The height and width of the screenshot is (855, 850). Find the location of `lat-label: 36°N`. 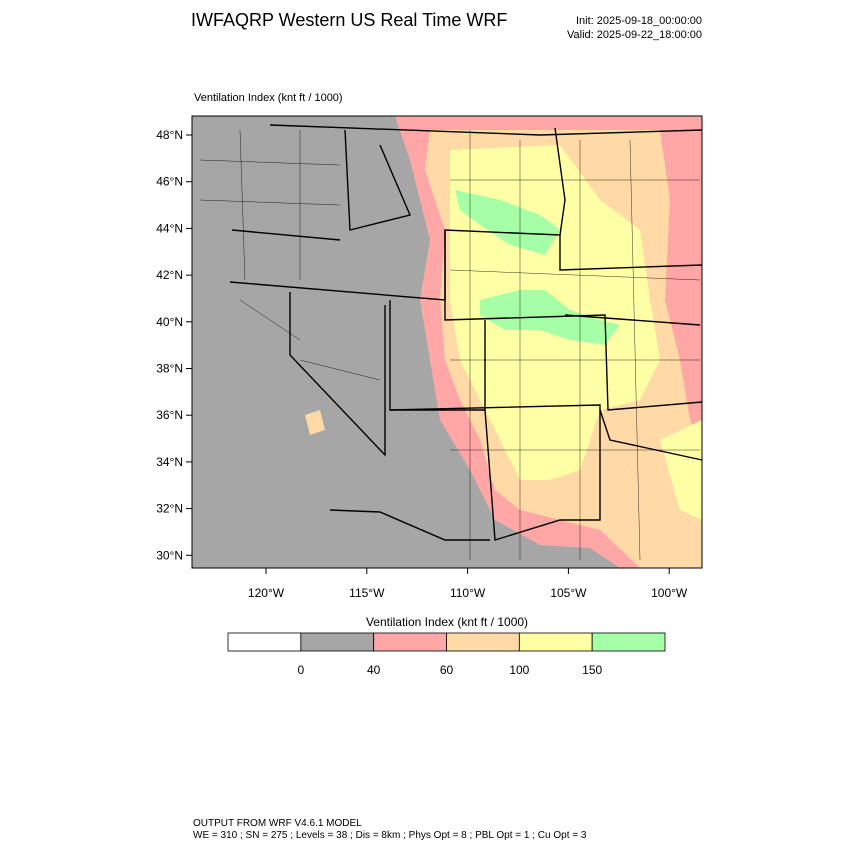

lat-label: 36°N is located at coordinates (169, 415).